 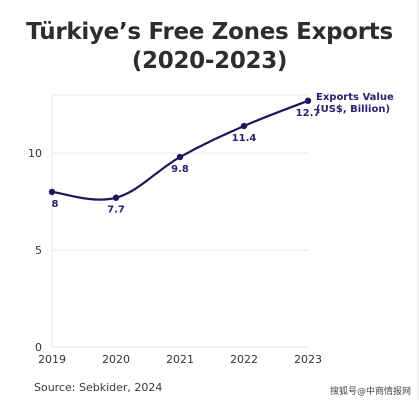 I want to click on x-tick-label: 2020, so click(x=116, y=359).